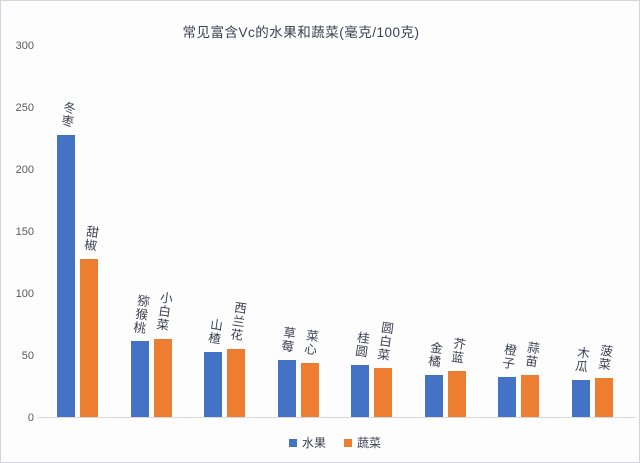  Describe the element at coordinates (225, 232) in the screenshot. I see `bar-group: 山楂 西兰花` at that location.